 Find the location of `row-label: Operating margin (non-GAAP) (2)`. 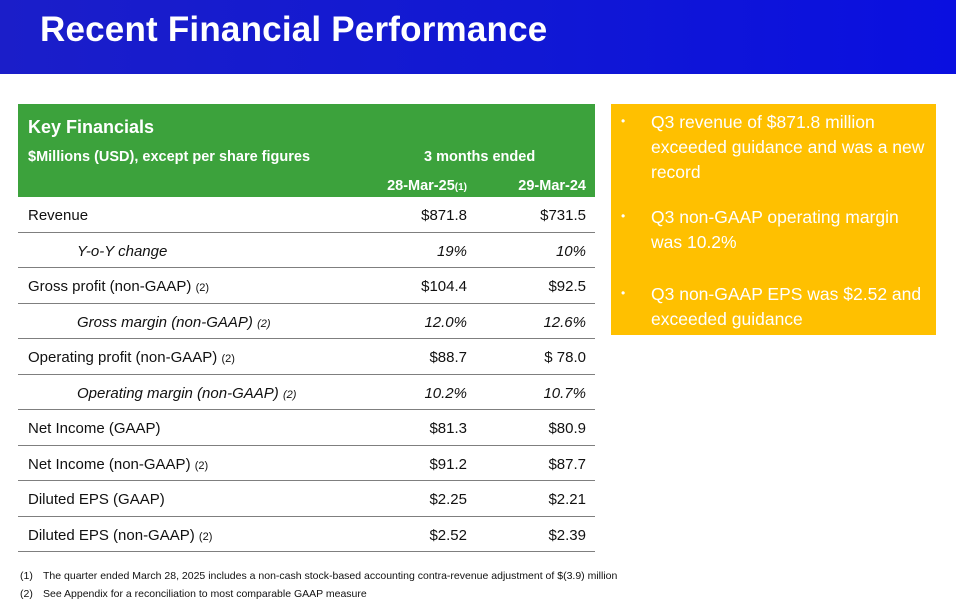

row-label: Operating margin (non-GAAP) (2) is located at coordinates (186, 393).